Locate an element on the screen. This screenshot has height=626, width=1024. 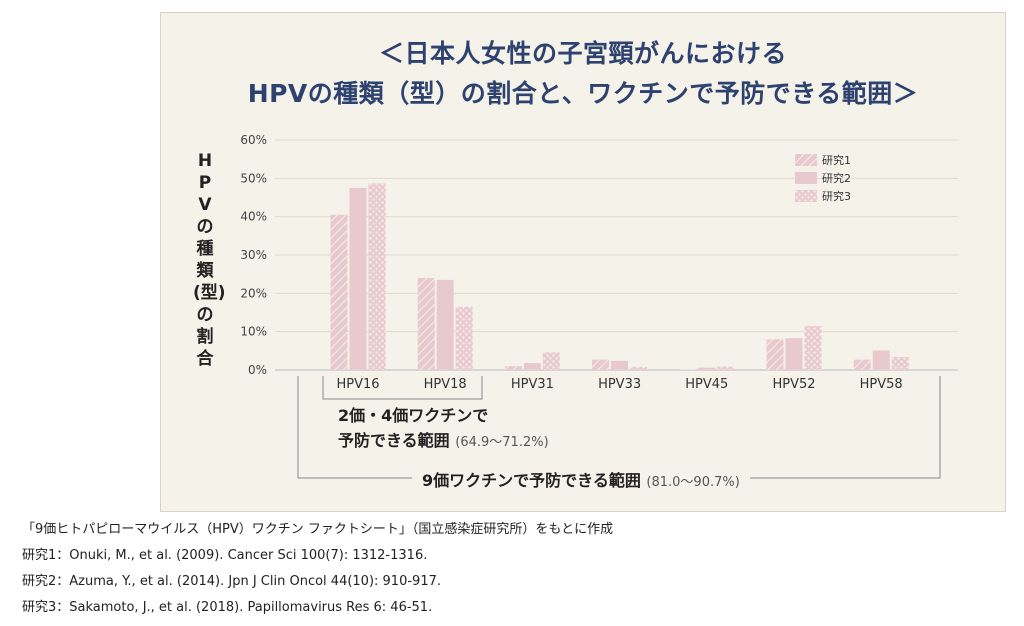
bar-hpv33-series1 is located at coordinates (601, 364).